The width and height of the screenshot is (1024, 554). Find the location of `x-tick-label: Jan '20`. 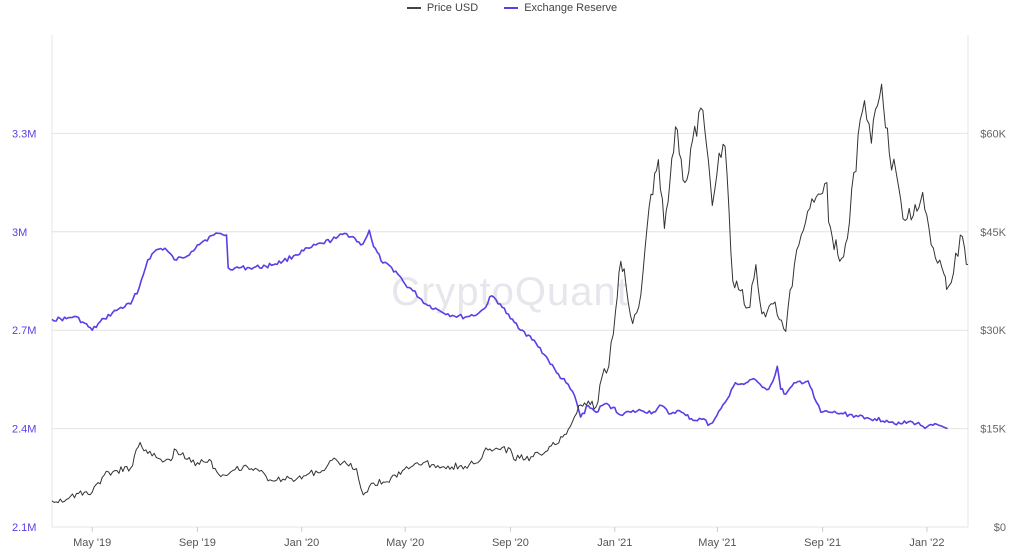

x-tick-label: Jan '20 is located at coordinates (301, 543).